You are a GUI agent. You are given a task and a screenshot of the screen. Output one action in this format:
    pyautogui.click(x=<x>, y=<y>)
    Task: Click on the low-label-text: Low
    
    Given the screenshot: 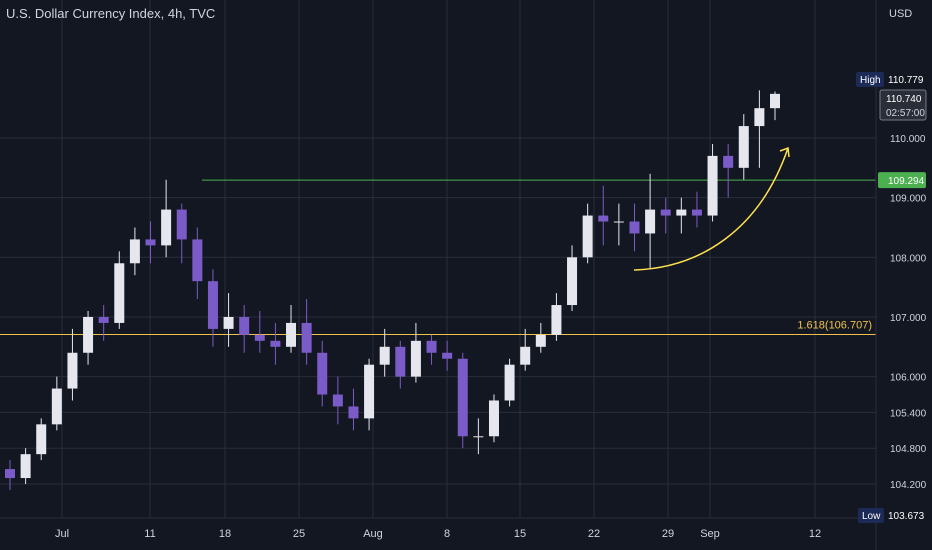 What is the action you would take?
    pyautogui.click(x=871, y=516)
    